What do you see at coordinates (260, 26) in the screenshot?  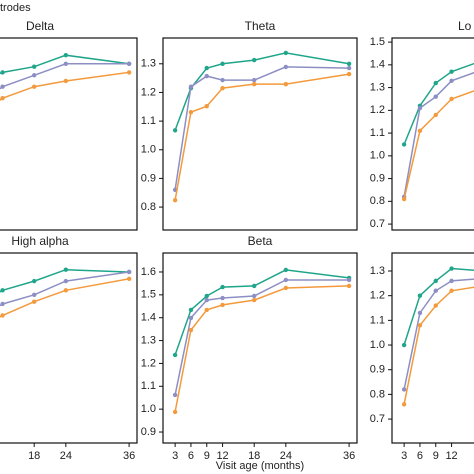 I see `panel-title: Theta` at bounding box center [260, 26].